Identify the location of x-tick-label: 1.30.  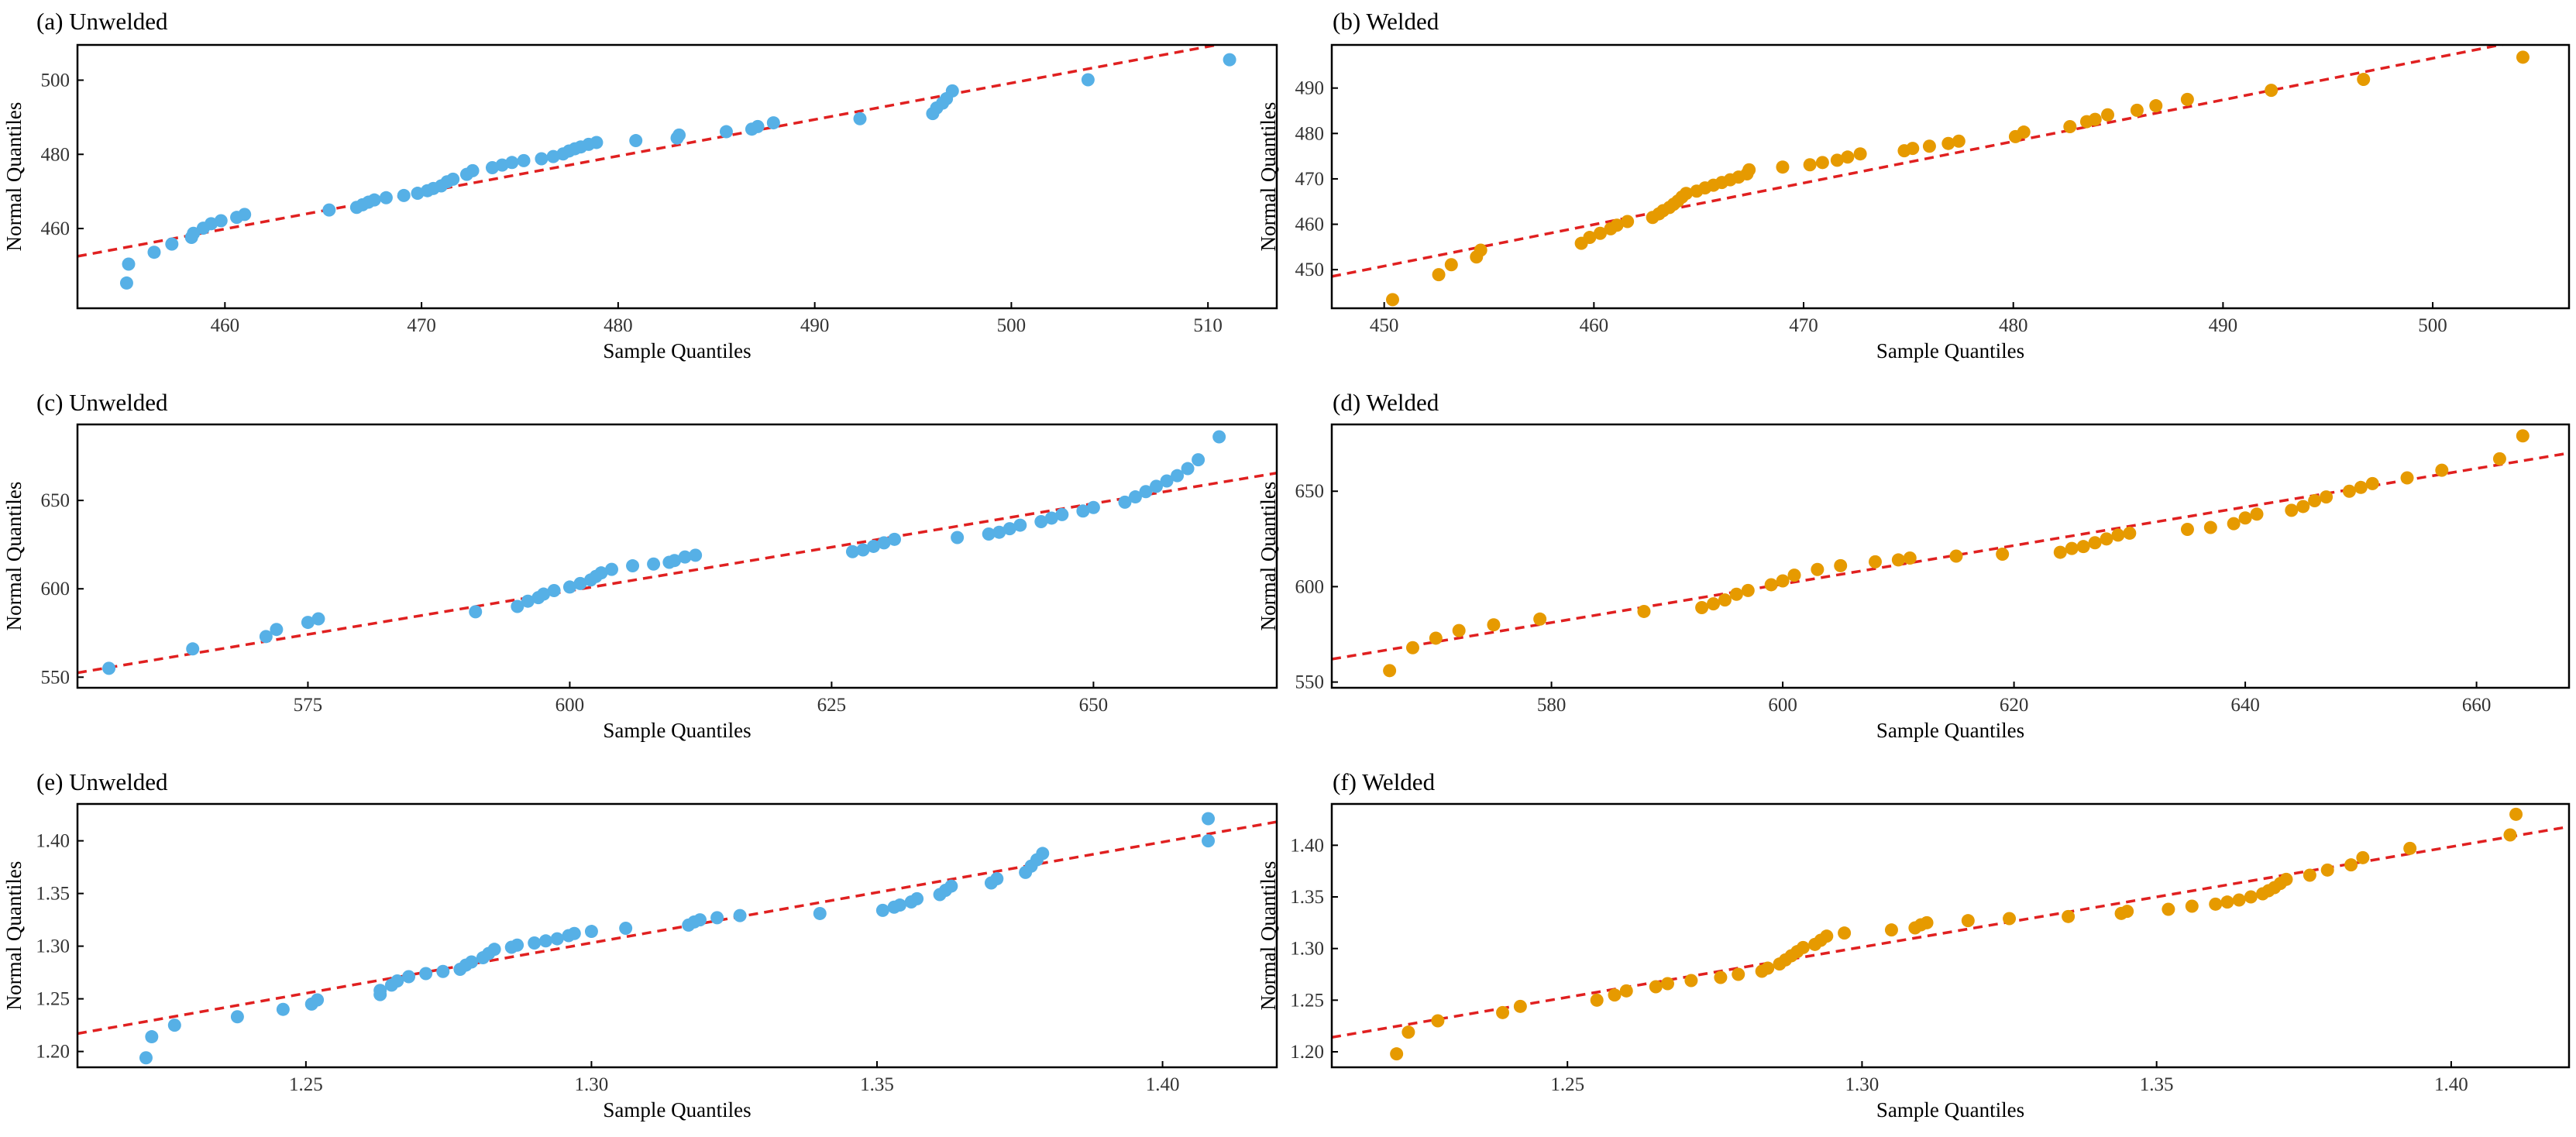
(1862, 1084).